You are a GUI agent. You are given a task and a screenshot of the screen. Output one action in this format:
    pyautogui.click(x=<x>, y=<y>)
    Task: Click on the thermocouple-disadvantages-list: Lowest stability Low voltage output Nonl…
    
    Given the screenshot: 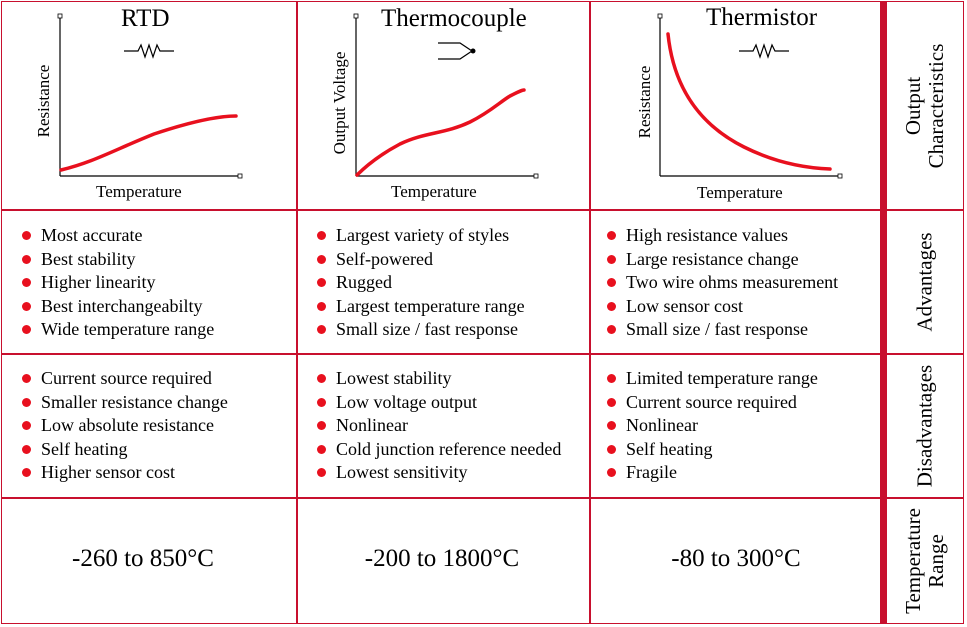 What is the action you would take?
    pyautogui.click(x=439, y=426)
    